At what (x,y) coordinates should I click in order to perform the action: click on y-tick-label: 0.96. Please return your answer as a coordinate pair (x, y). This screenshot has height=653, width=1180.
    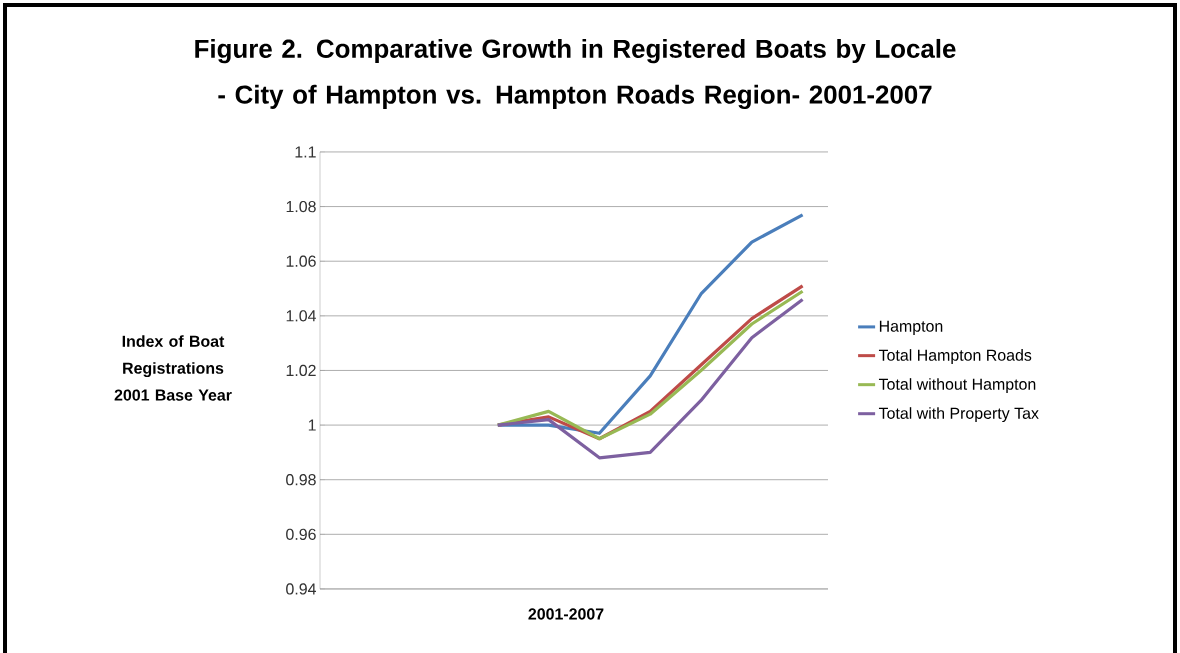
    Looking at the image, I should click on (301, 534).